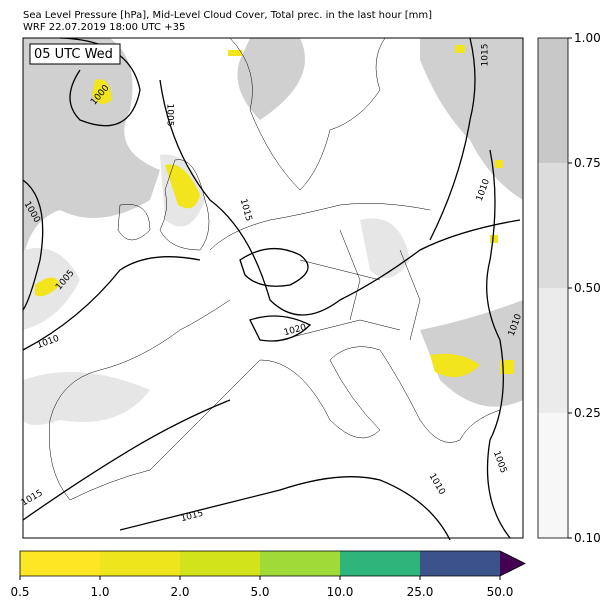 The image size is (613, 610). I want to click on tick-label: 2.0, so click(179, 592).